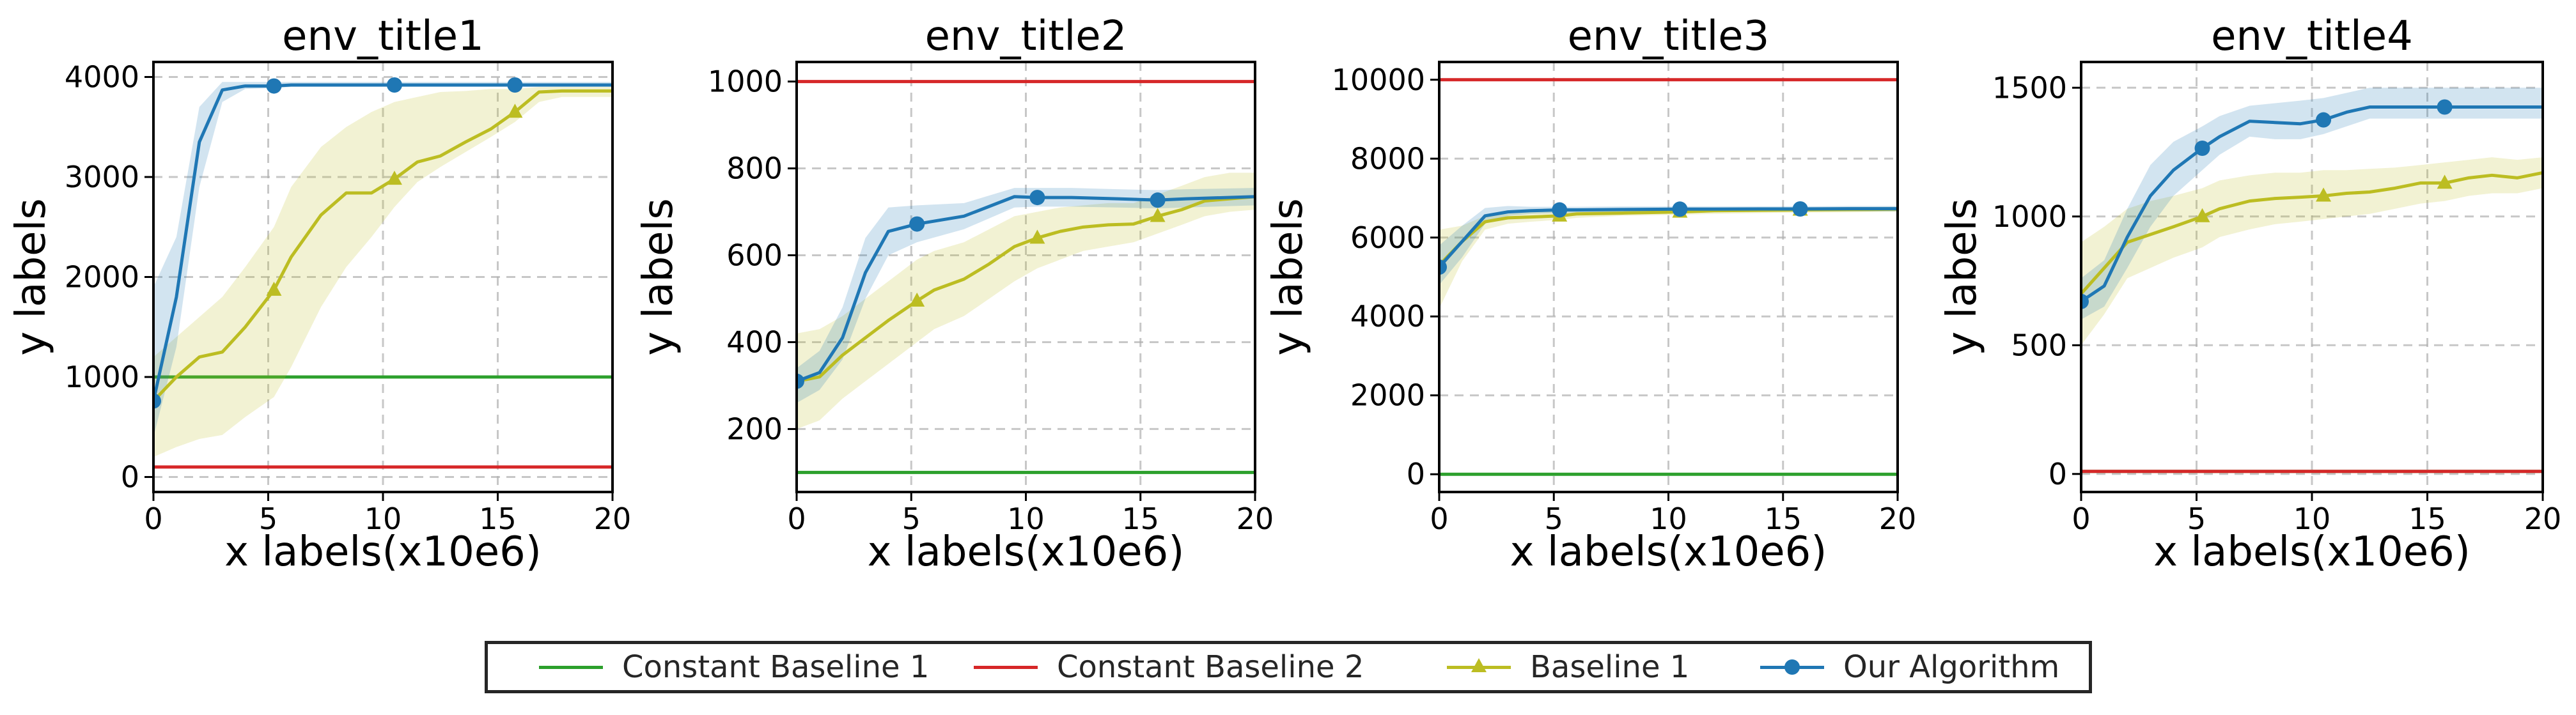  Describe the element at coordinates (755, 429) in the screenshot. I see `y-tick-label: 200` at that location.